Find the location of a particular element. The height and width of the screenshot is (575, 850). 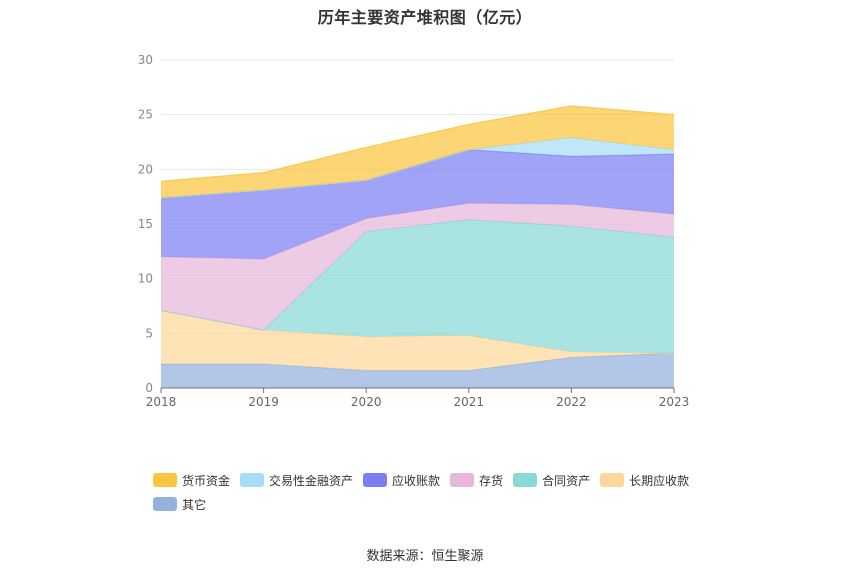

legend-item: 合同资产 is located at coordinates (551, 480).